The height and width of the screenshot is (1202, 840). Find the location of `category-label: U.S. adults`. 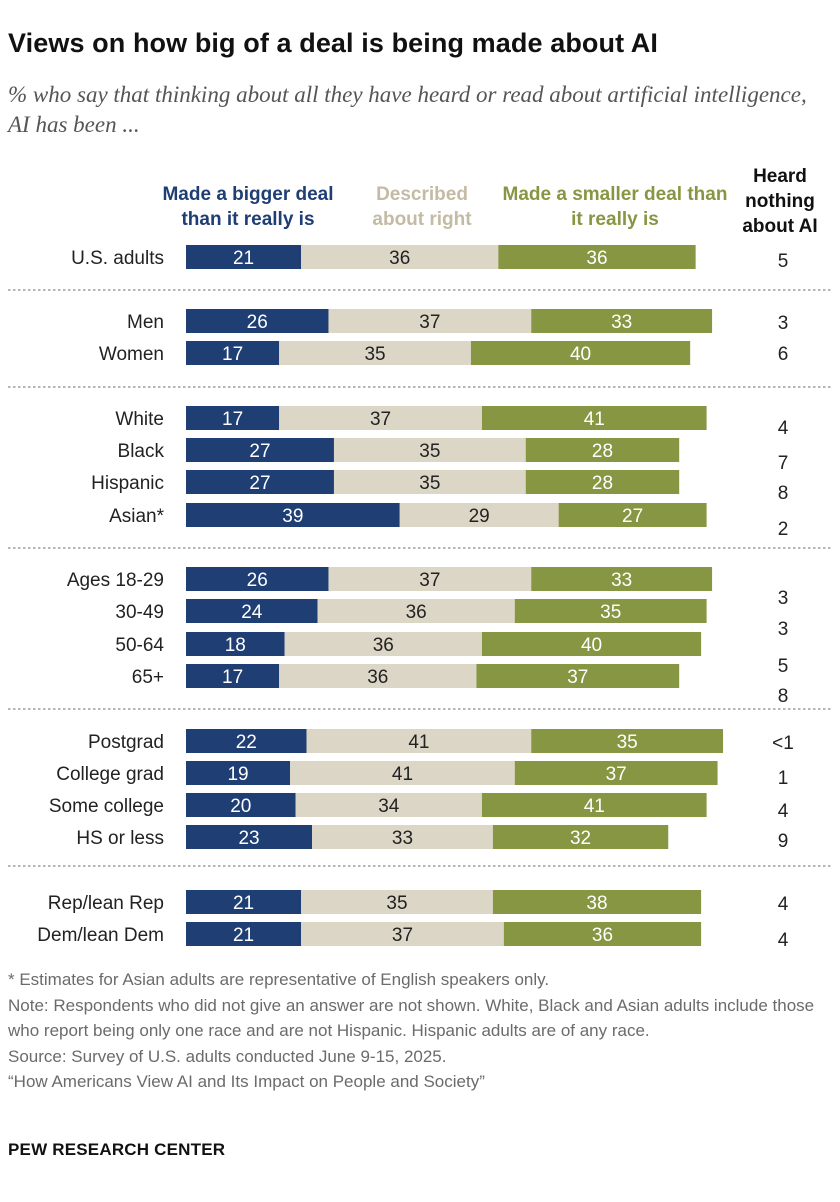

category-label: U.S. adults is located at coordinates (117, 258).